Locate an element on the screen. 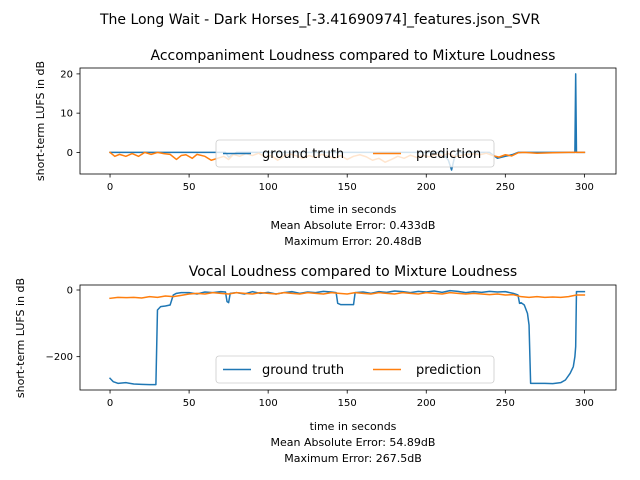 The height and width of the screenshot is (480, 640). accompaniment-x-tick-label: 300 is located at coordinates (584, 187).